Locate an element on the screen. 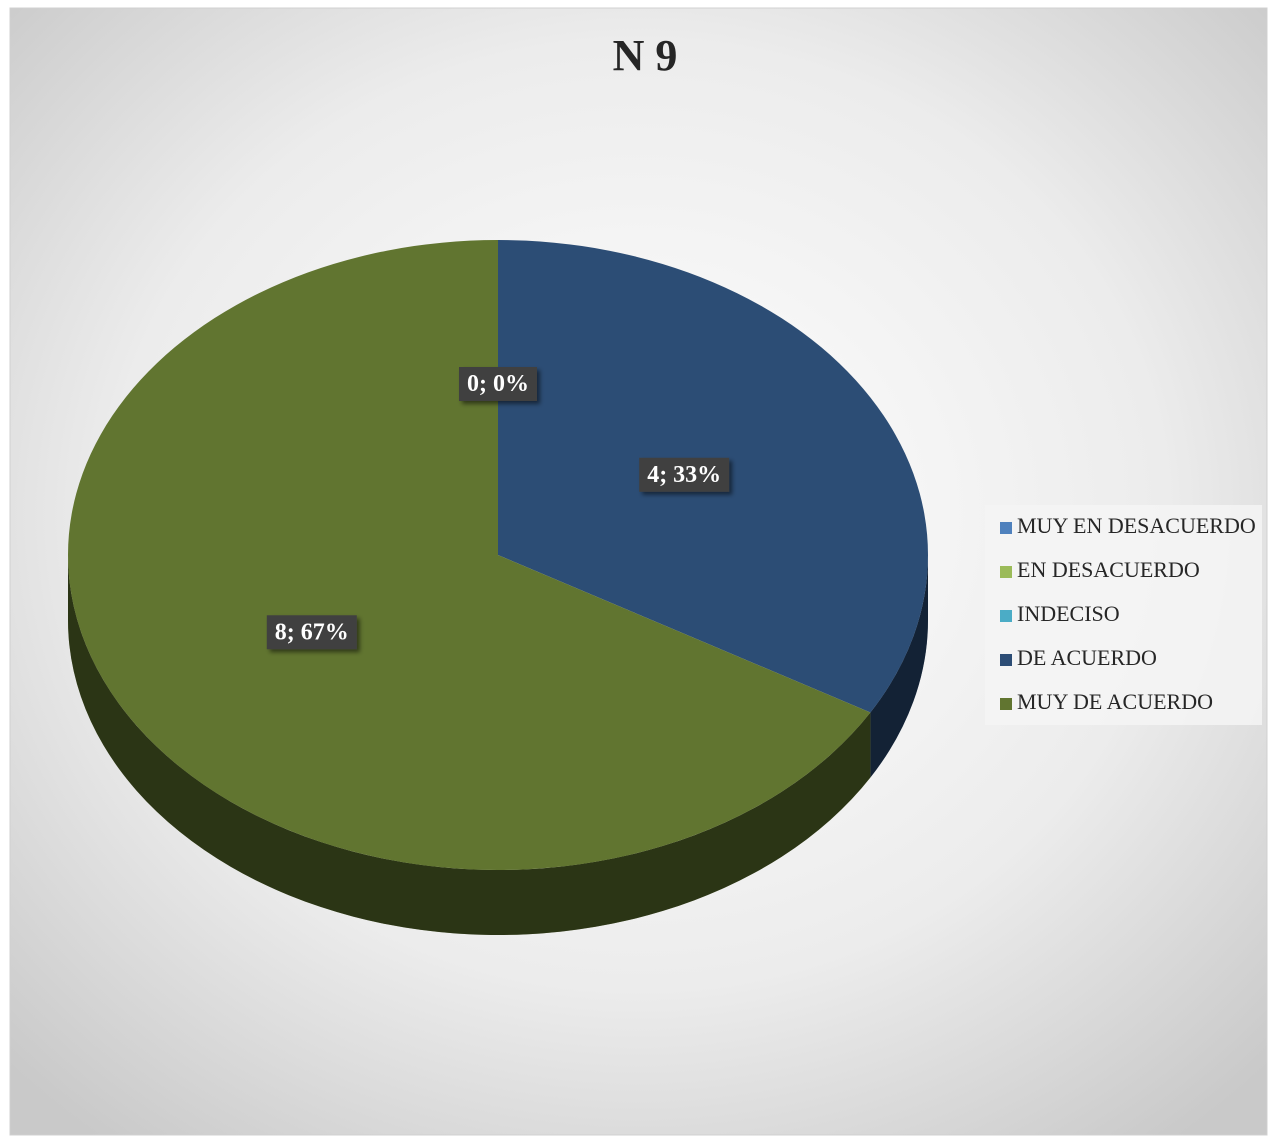 The image size is (1275, 1137). legend-label: MUY EN DESACUERDO is located at coordinates (1136, 525).